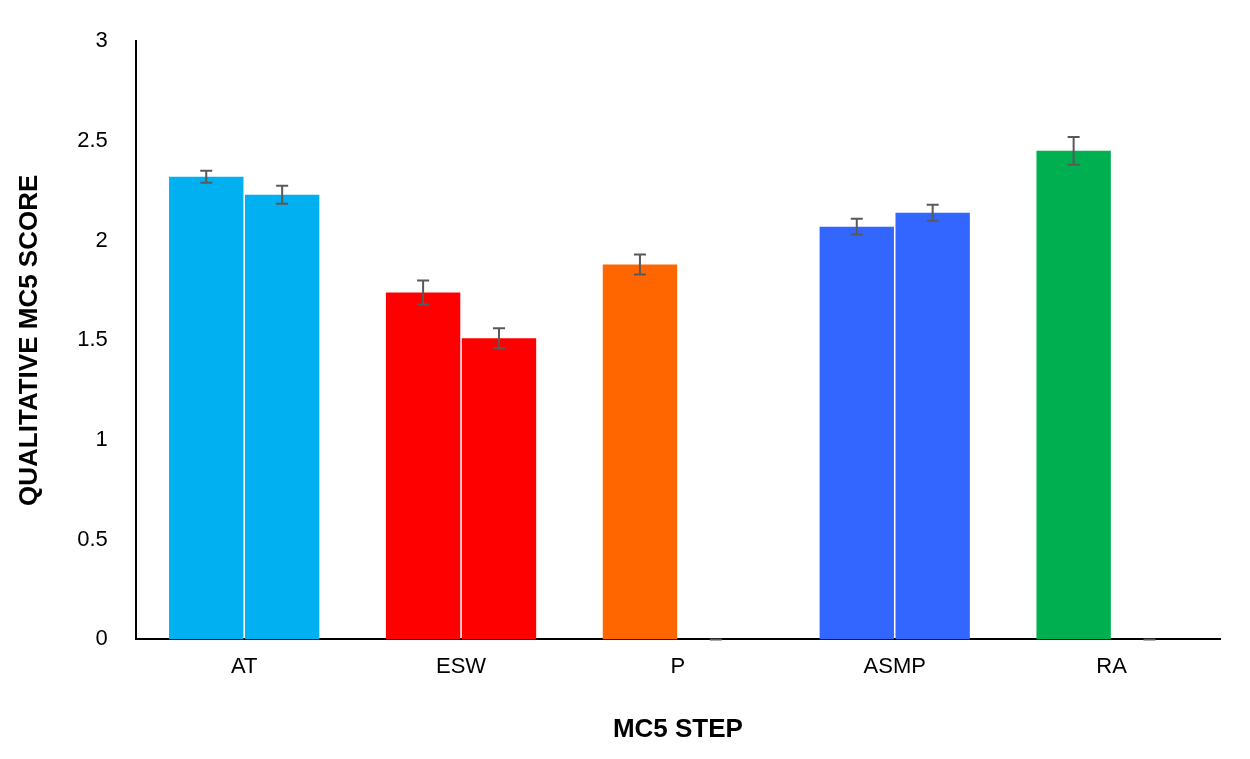 The height and width of the screenshot is (759, 1250). Describe the element at coordinates (101, 638) in the screenshot. I see `y-tick-label: 0` at that location.